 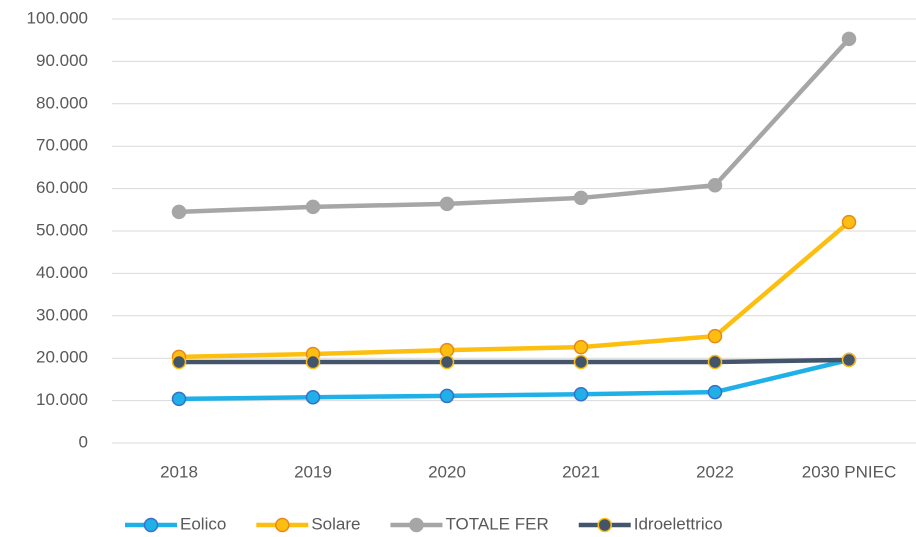 What do you see at coordinates (62, 187) in the screenshot?
I see `y-tick-label: 60.000` at bounding box center [62, 187].